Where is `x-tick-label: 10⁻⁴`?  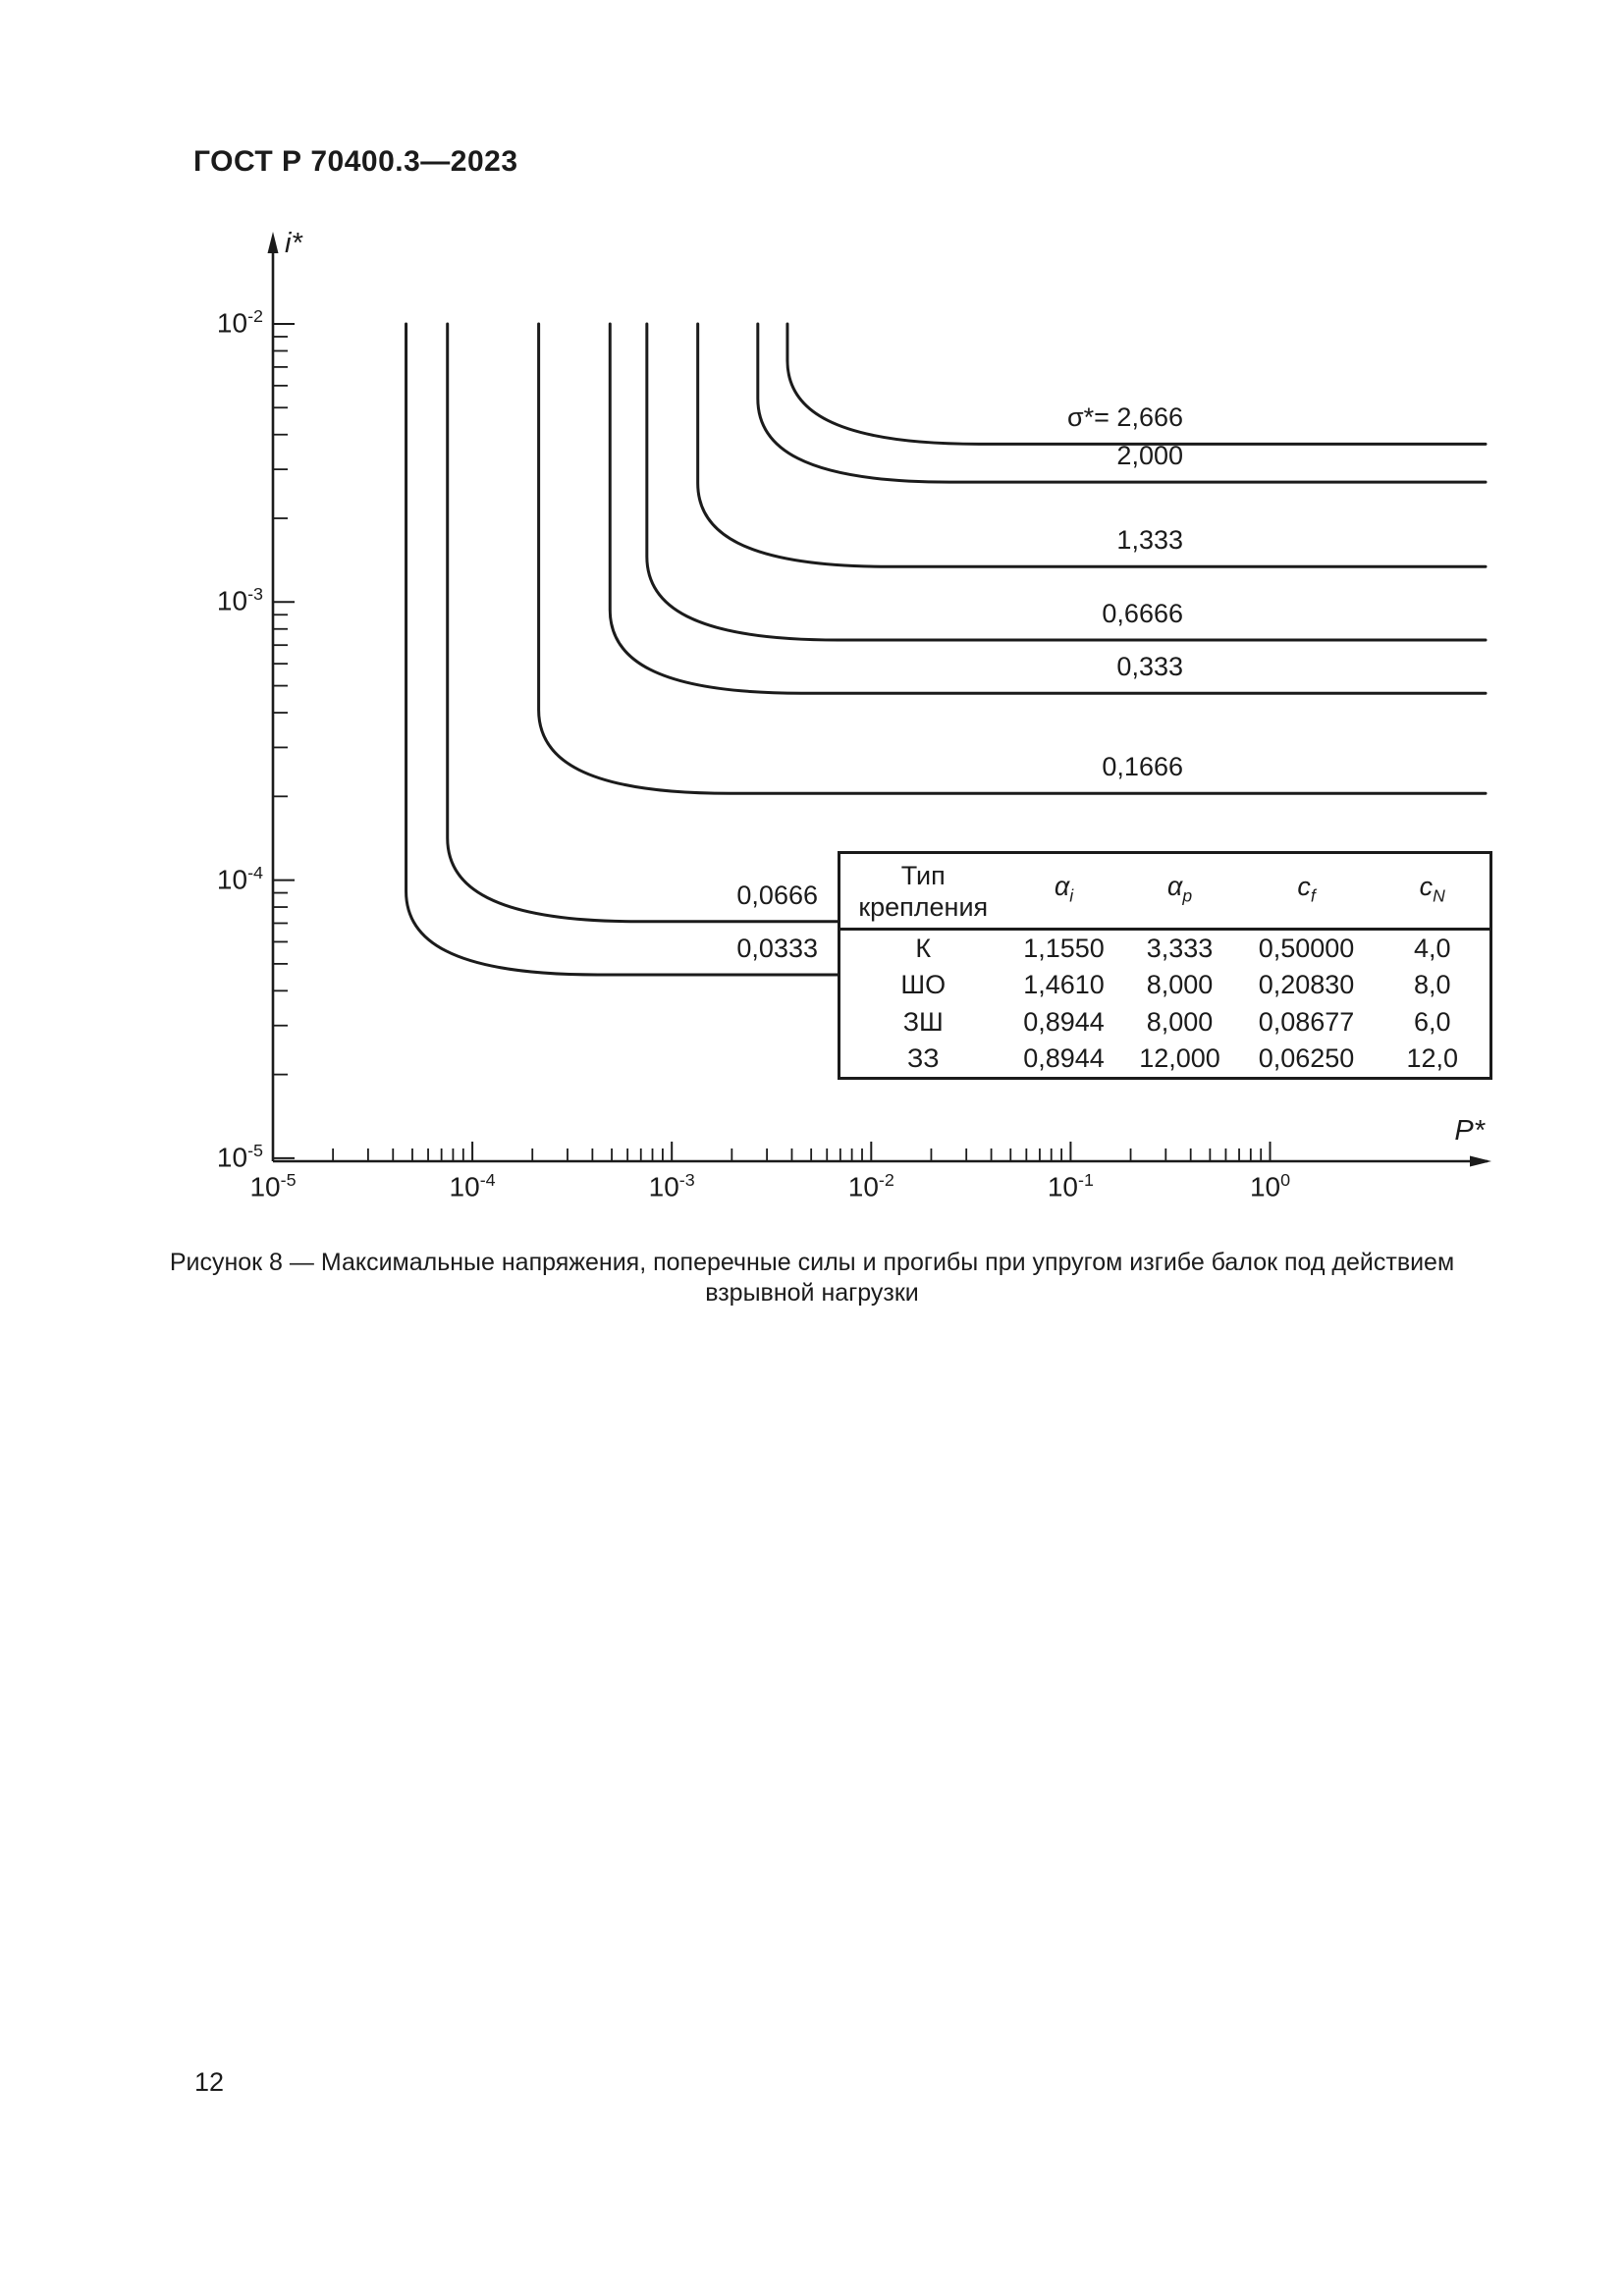
x-tick-label: 10⁻⁴ is located at coordinates (472, 1186).